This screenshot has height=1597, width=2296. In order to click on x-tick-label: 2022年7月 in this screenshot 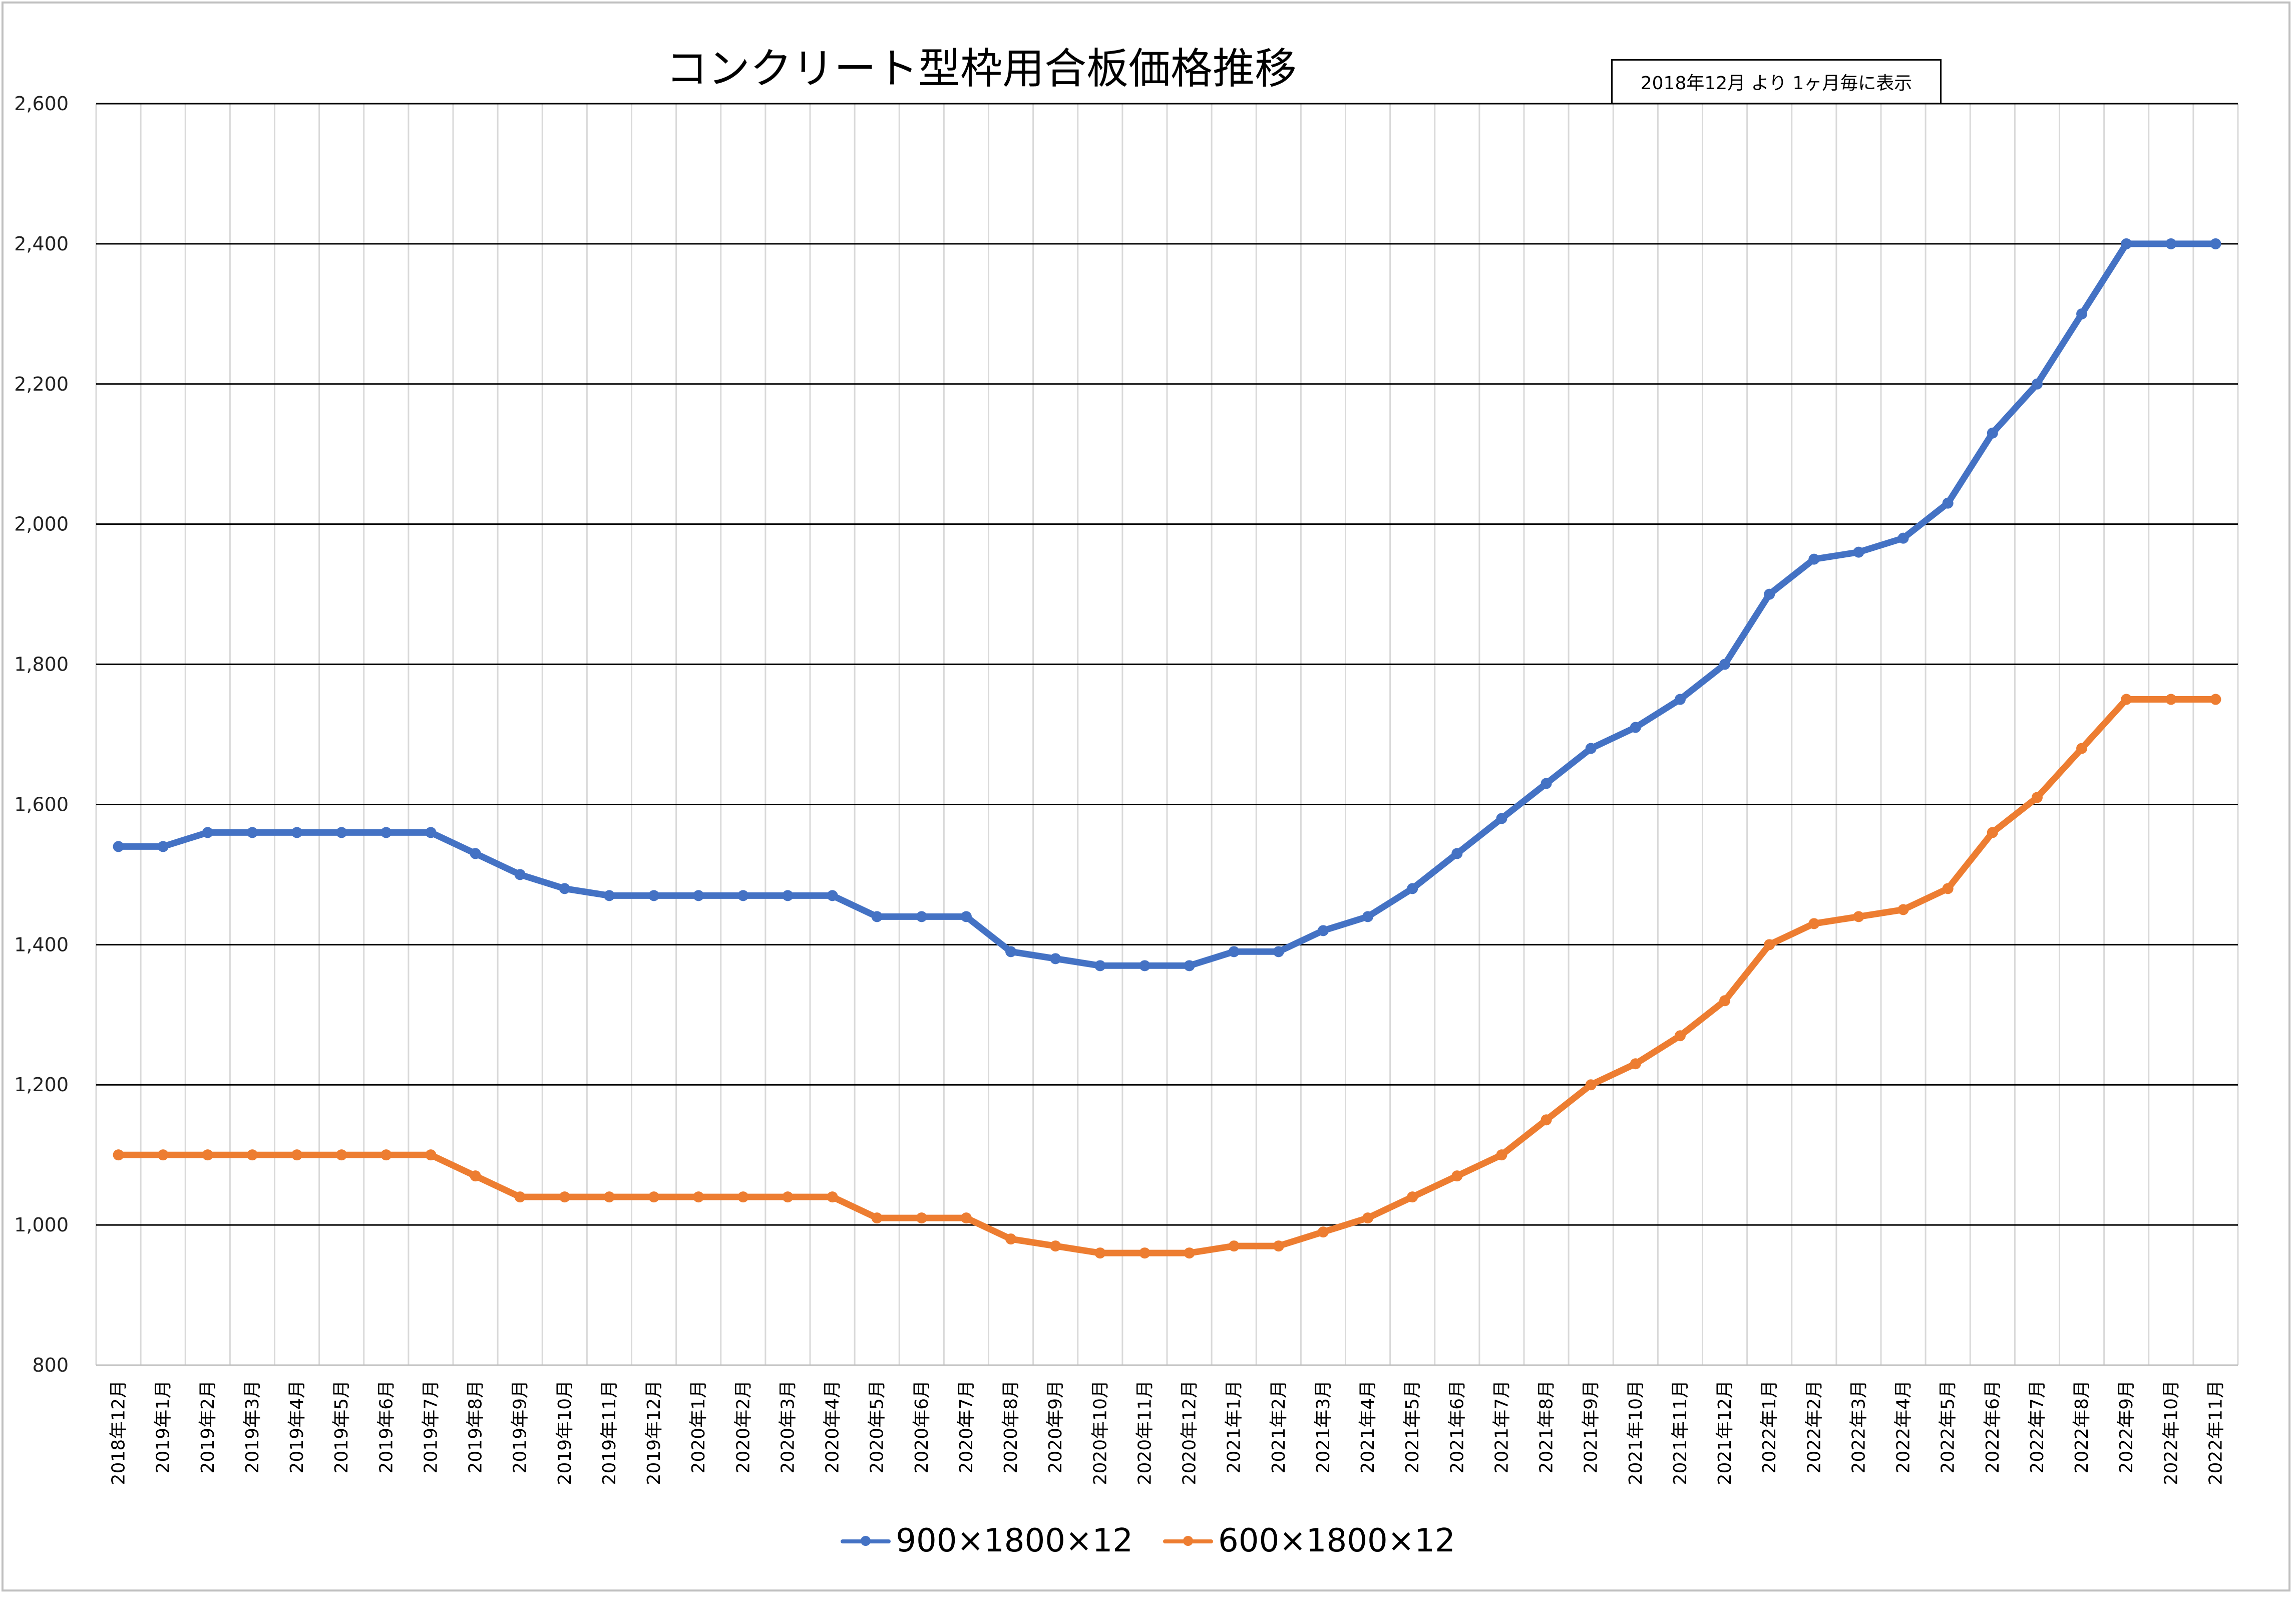, I will do `click(2037, 1427)`.